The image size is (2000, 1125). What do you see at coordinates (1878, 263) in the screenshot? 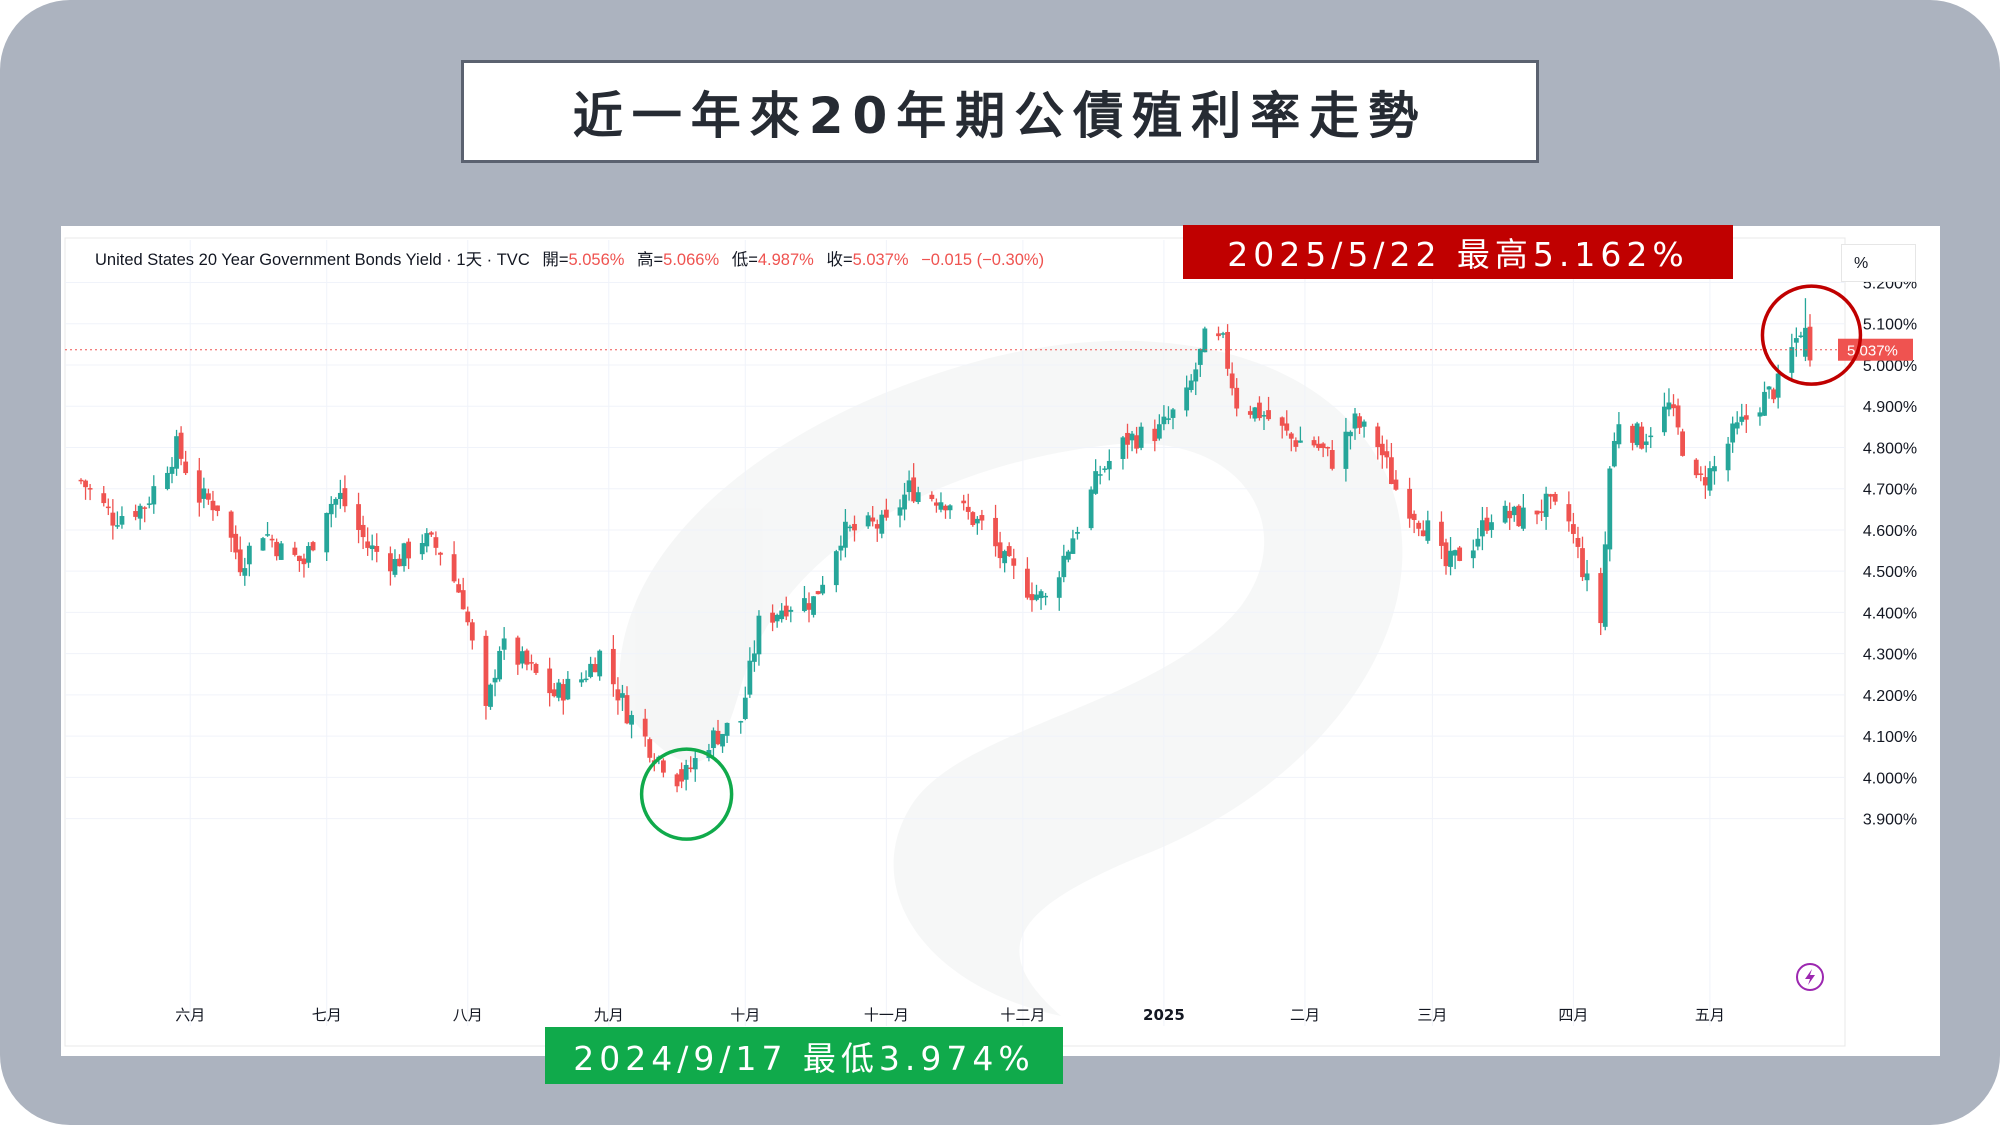
I see `price-scale-unit: %` at bounding box center [1878, 263].